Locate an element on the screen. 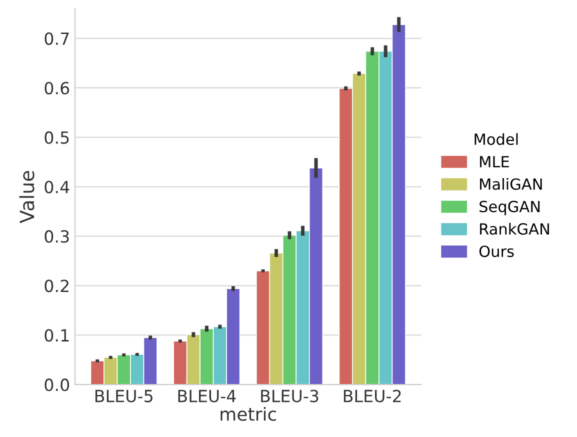 The height and width of the screenshot is (437, 577). legend-label: RankGAN is located at coordinates (514, 228).